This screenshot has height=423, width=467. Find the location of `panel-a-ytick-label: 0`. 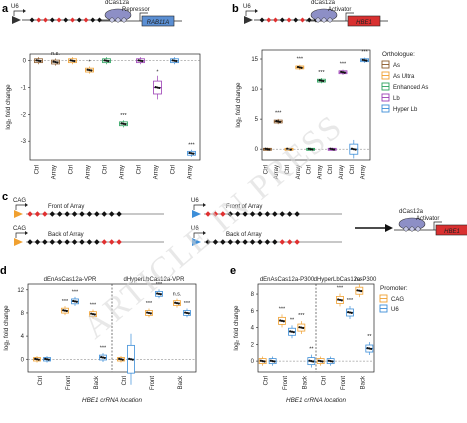

panel-a-ytick-label: 0 is located at coordinates (25, 62).